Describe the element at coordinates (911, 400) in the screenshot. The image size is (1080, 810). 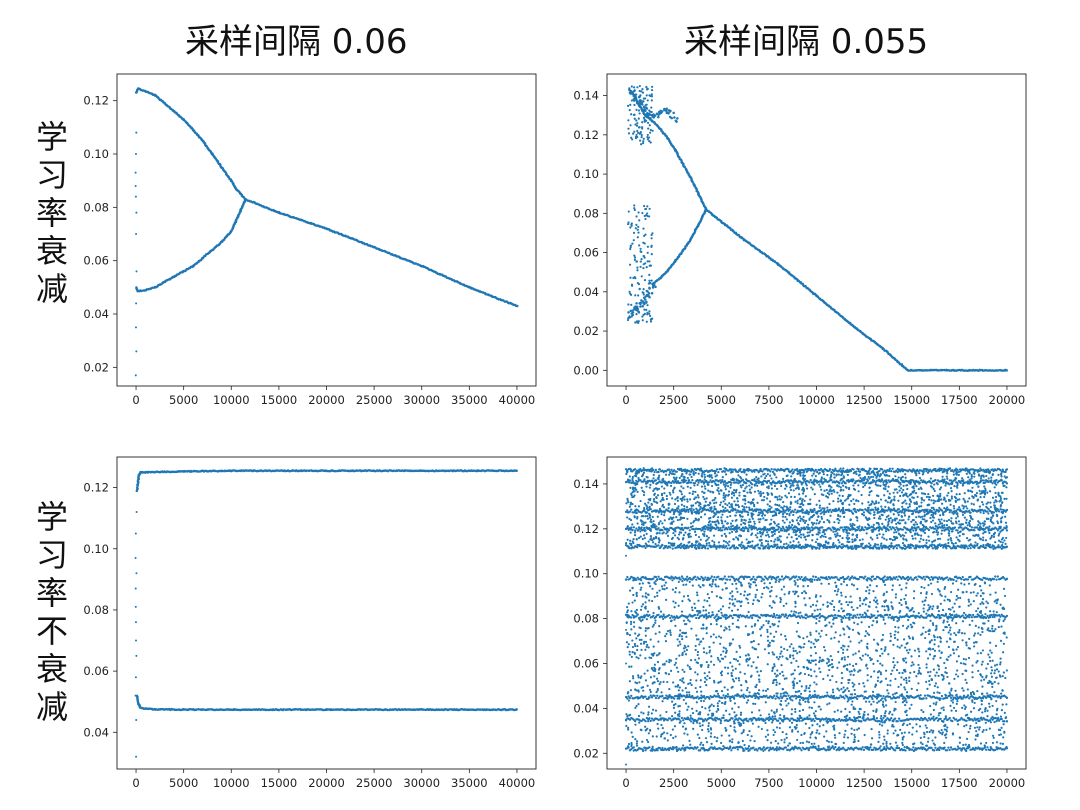
I see `x-tick-label: 15000` at that location.